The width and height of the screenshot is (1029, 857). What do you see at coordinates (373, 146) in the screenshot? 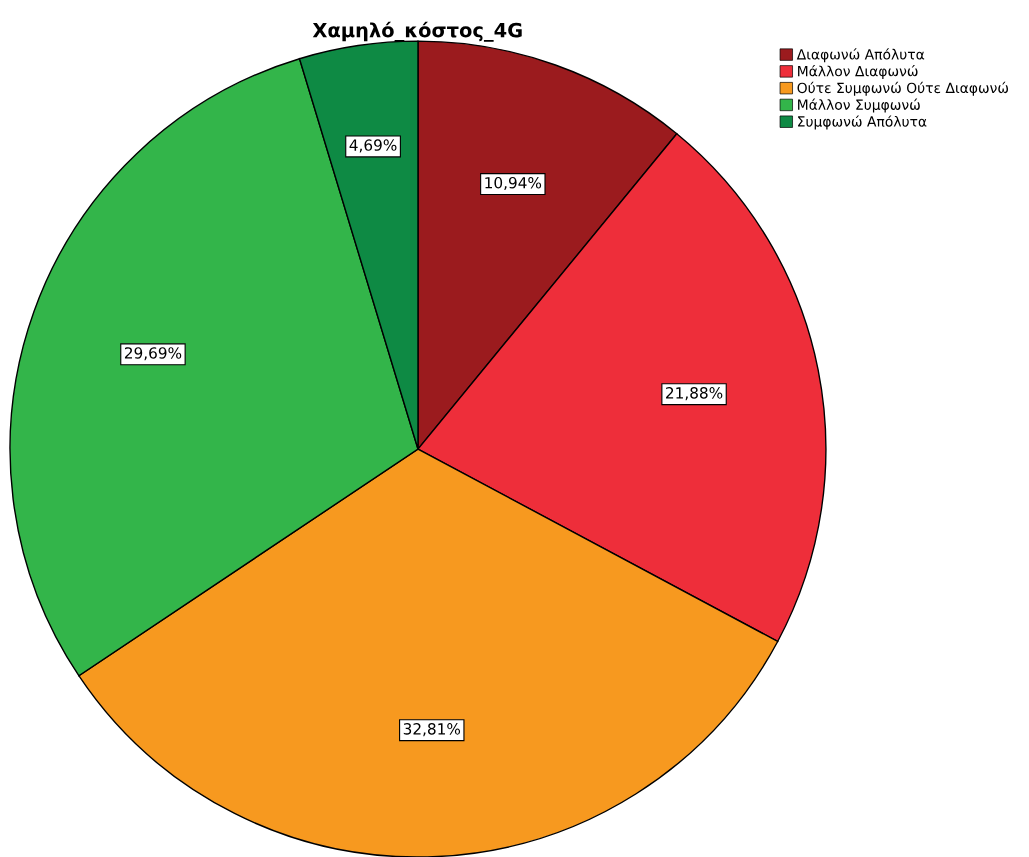
I see `data-label: 4,69%` at bounding box center [373, 146].